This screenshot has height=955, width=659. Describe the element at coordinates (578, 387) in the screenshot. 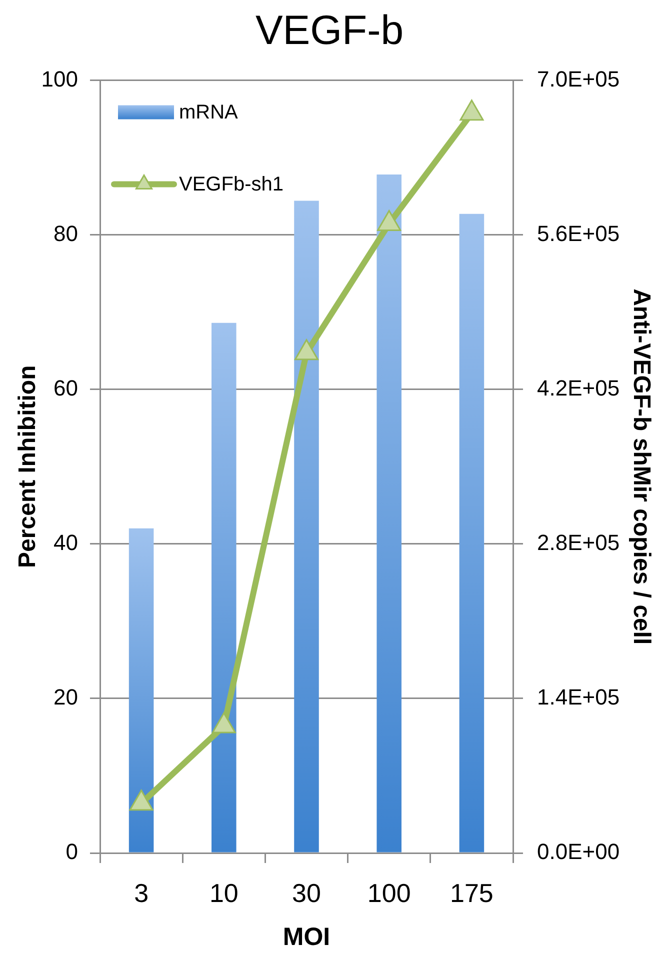

I see `y2-tick-label: 4.2E+05` at that location.